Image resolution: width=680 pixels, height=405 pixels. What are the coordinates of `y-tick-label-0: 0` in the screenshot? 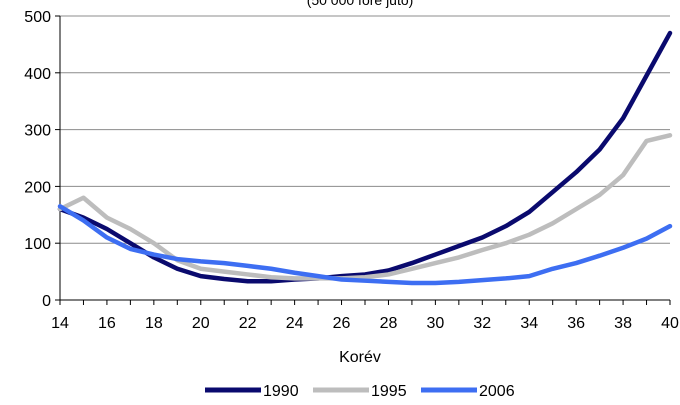 It's located at (46, 301).